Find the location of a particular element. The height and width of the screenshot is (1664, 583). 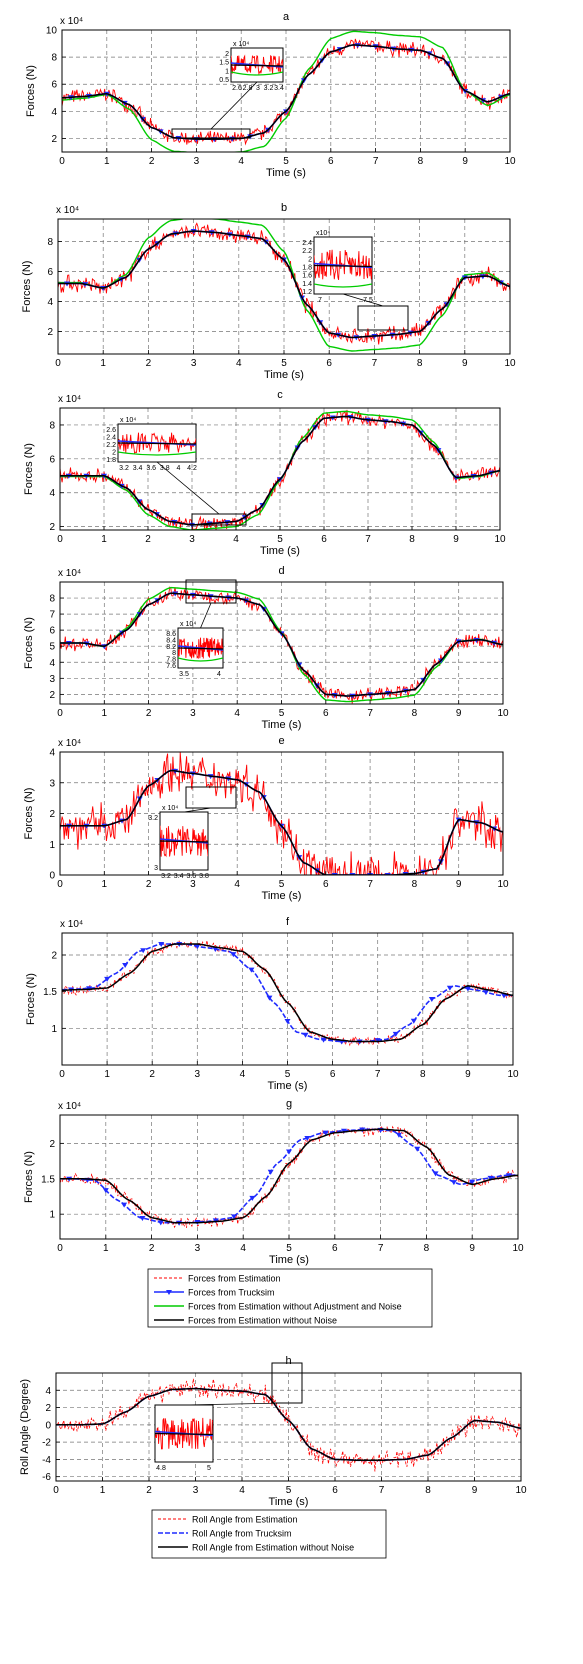

inset-y-label: 7.8 is located at coordinates (171, 660).